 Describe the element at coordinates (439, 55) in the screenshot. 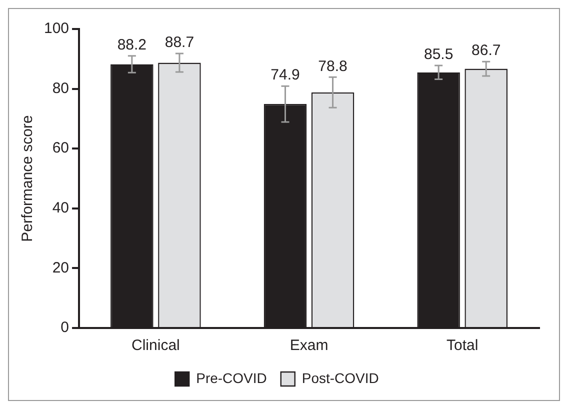

I see `data-label: 85.5` at that location.